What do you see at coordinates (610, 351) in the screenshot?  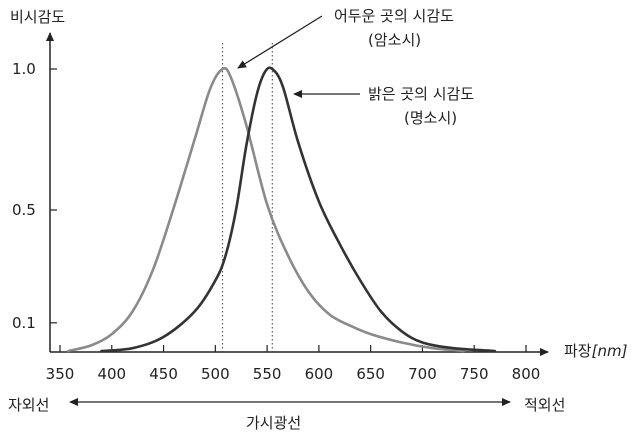 I see `x-axis-label-unit: [nm]` at bounding box center [610, 351].